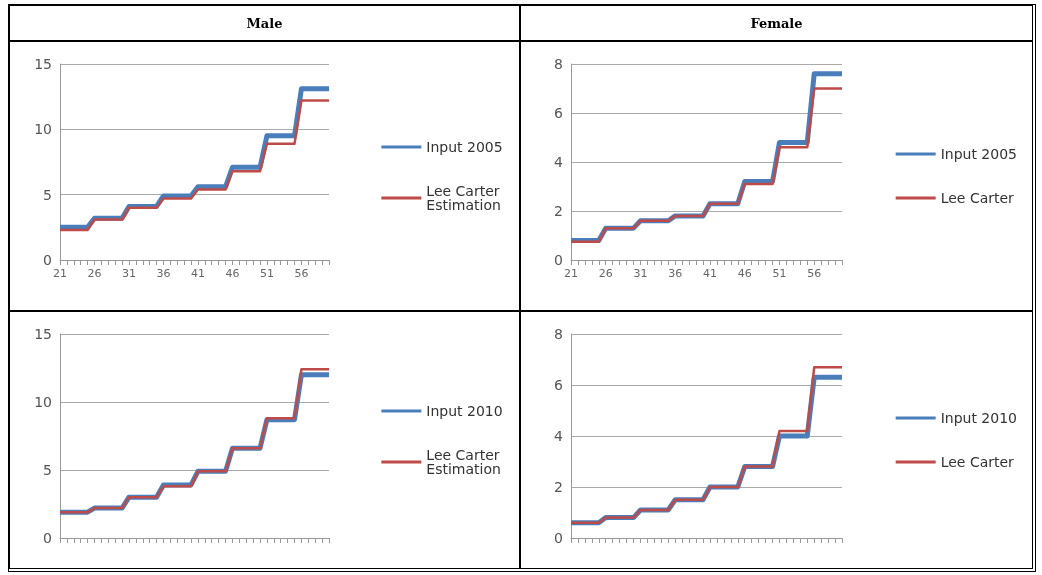  What do you see at coordinates (264, 23) in the screenshot?
I see `chart-title: Male` at bounding box center [264, 23].